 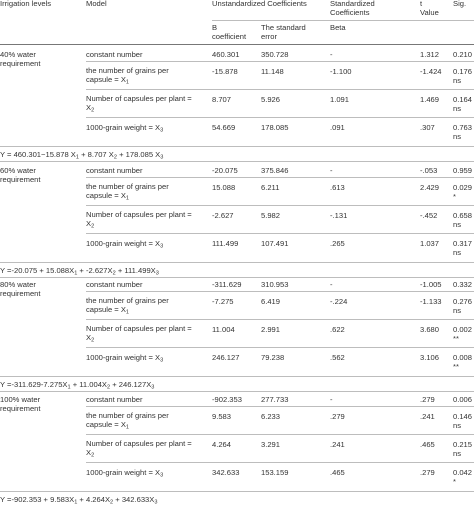 What do you see at coordinates (223, 329) in the screenshot?
I see `b-coefficient-value: 11.004` at bounding box center [223, 329].